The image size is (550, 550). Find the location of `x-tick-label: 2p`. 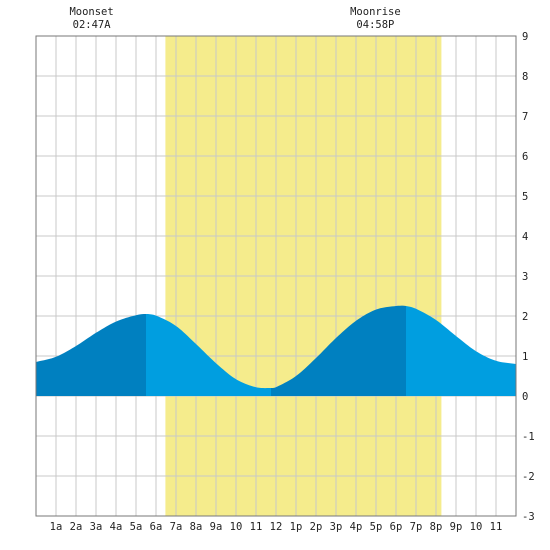

x-tick-label: 2p is located at coordinates (316, 527).